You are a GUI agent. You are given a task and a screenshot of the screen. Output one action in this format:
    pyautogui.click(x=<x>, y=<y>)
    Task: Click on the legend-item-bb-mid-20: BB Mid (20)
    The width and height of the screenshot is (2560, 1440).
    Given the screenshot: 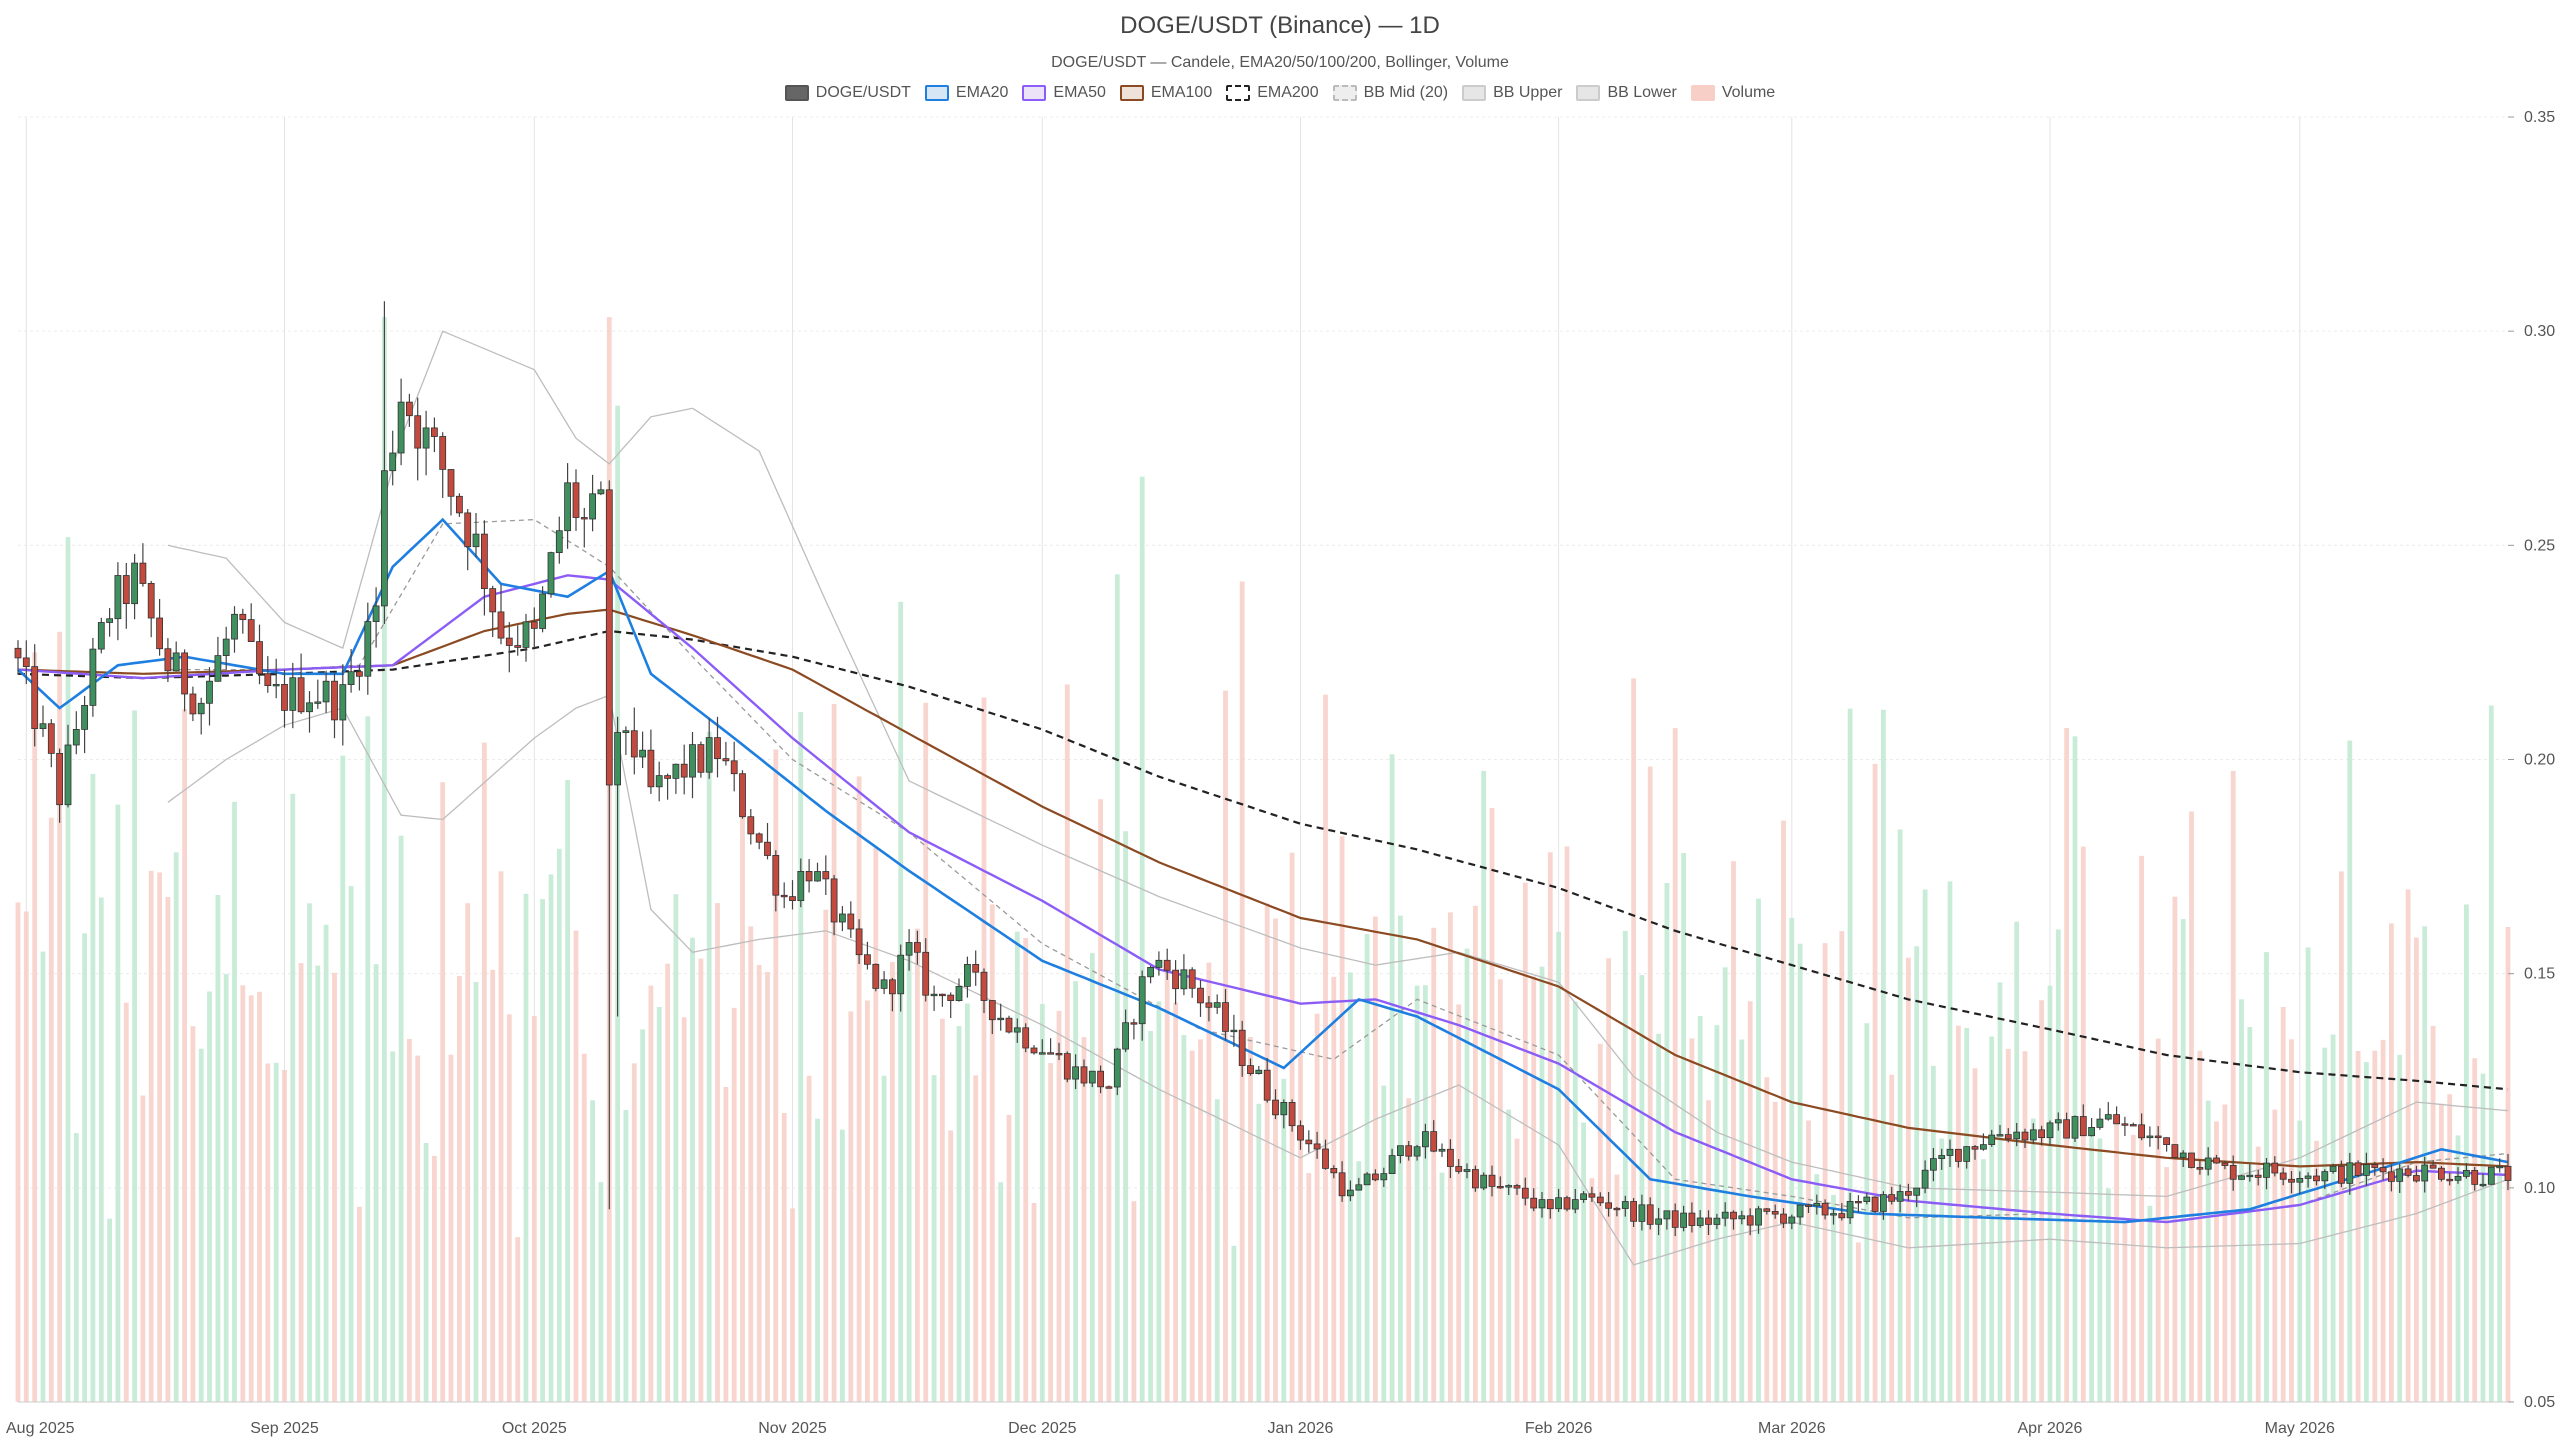 What is the action you would take?
    pyautogui.click(x=1390, y=93)
    